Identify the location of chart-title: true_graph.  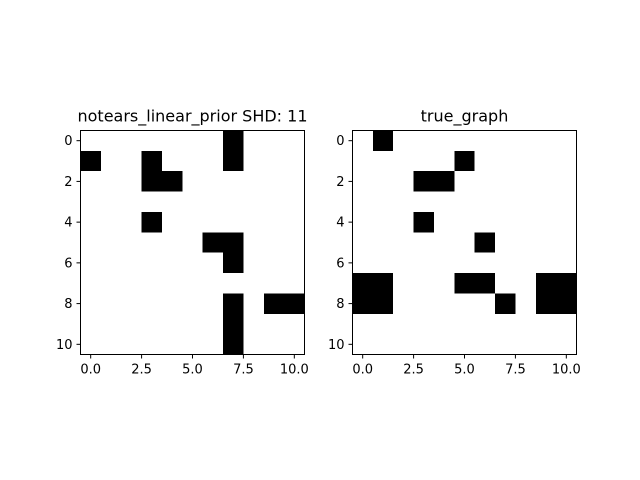
(465, 117).